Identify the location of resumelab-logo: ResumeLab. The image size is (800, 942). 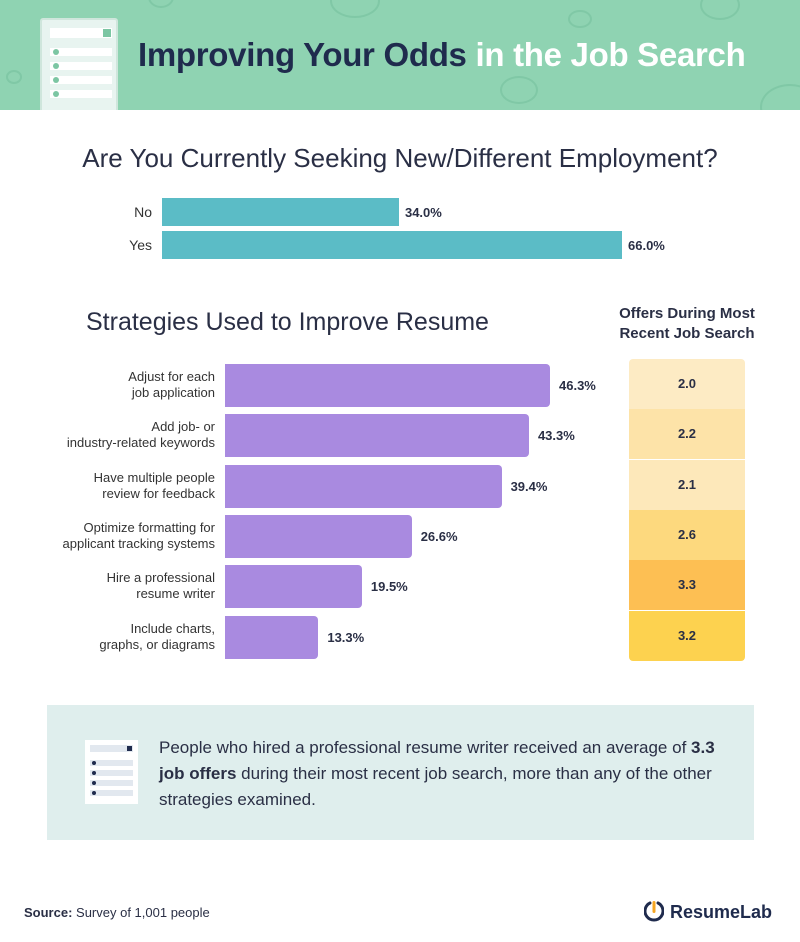
(708, 912).